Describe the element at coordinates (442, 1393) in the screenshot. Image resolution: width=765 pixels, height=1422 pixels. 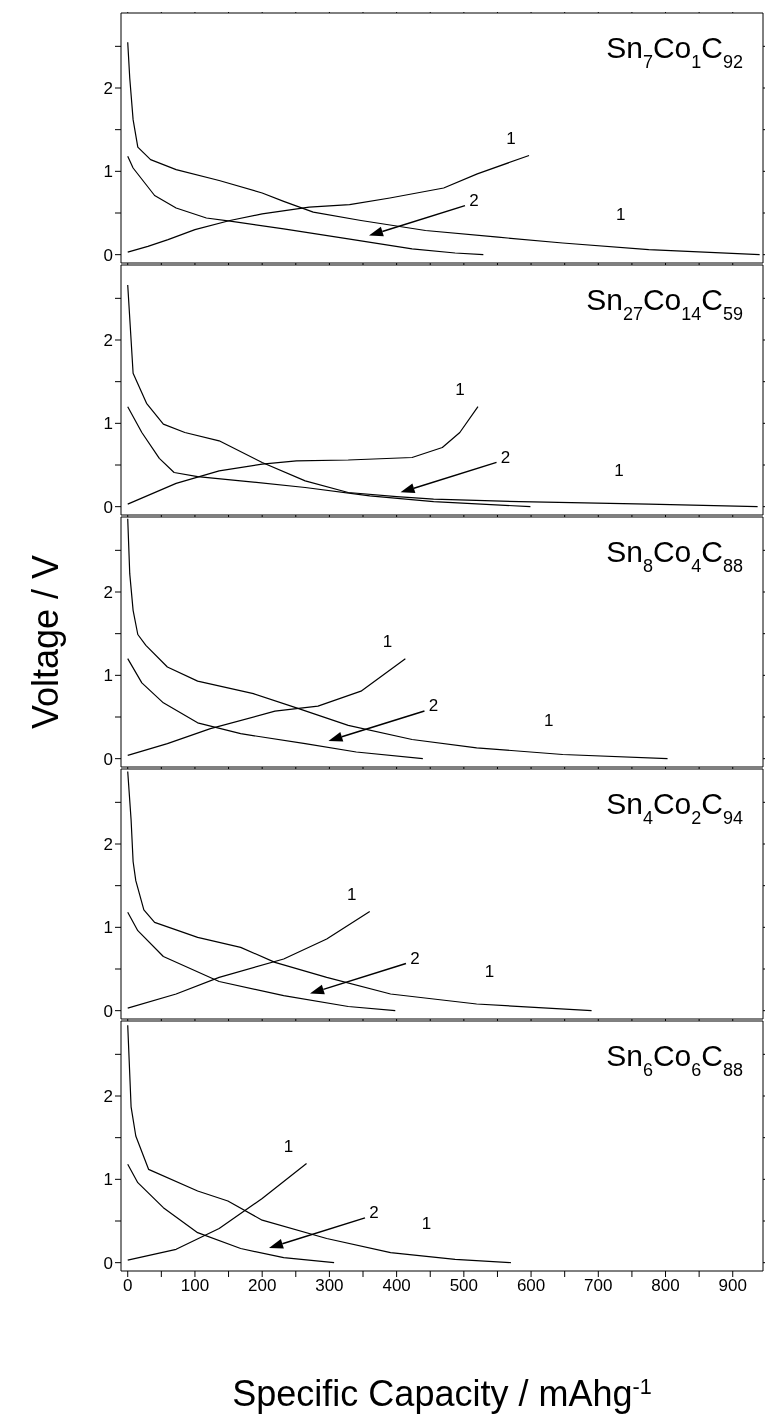
I see `x-axis-title: Specific Capacity / mAhg$^{-1}$` at that location.